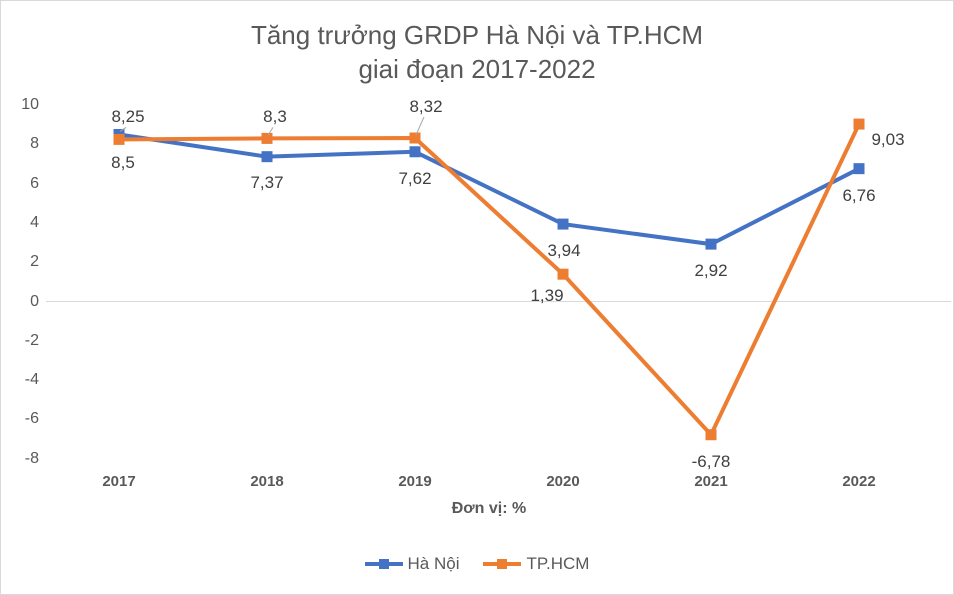 Image resolution: width=954 pixels, height=595 pixels. Describe the element at coordinates (267, 182) in the screenshot. I see `data-label: 7,37` at that location.